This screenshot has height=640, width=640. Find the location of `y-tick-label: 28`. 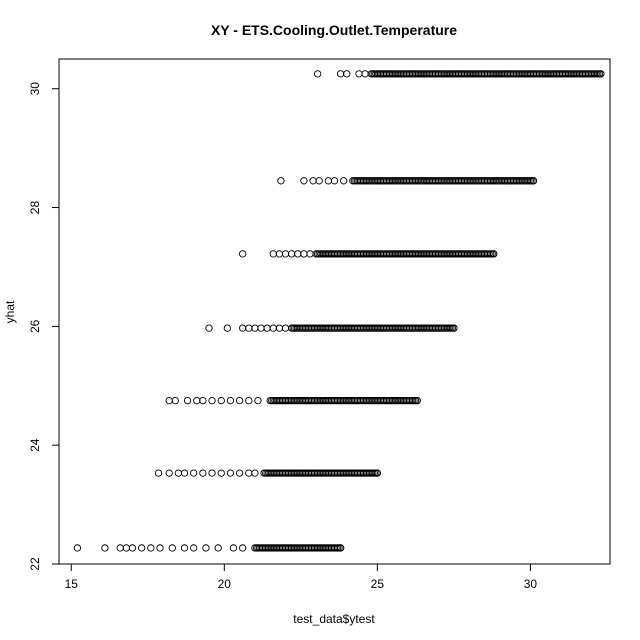

y-tick-label: 28 is located at coordinates (35, 208).